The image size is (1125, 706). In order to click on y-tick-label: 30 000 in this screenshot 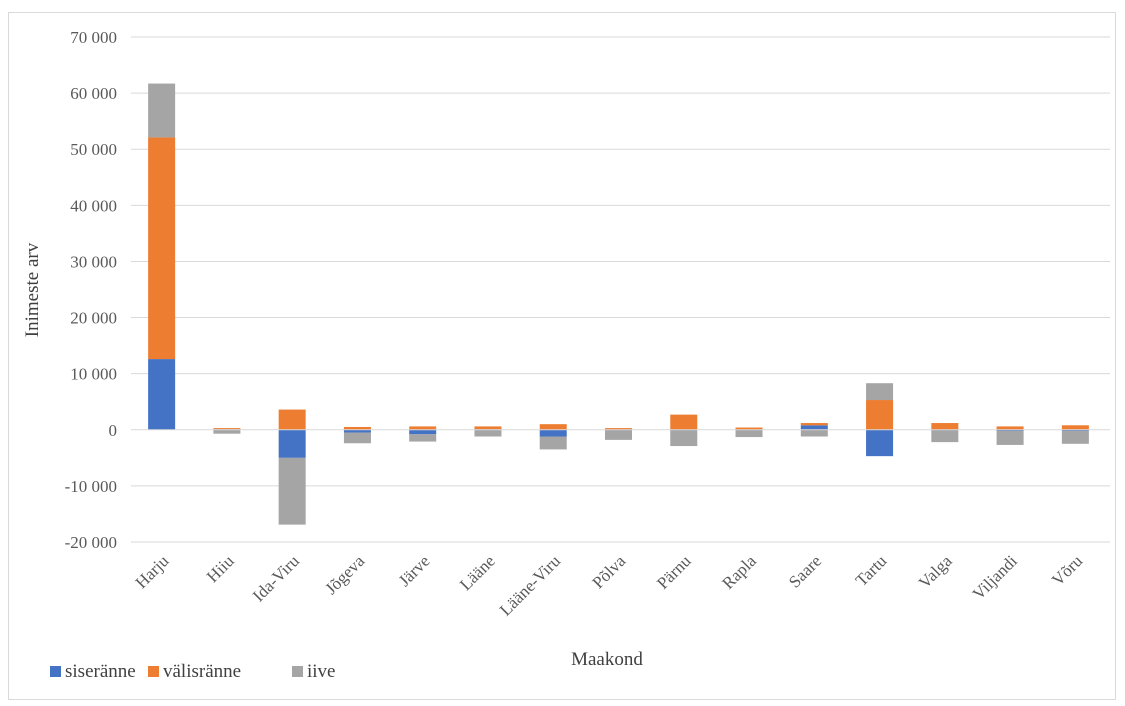, I will do `click(93, 261)`.